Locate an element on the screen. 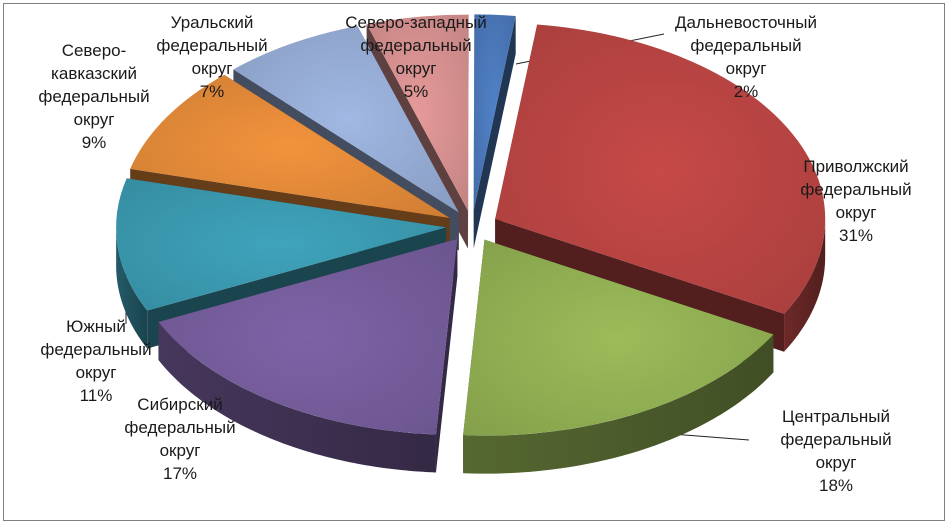 The width and height of the screenshot is (952, 530). slice-северо-кавказский-федеральный-округ is located at coordinates (290, 146).